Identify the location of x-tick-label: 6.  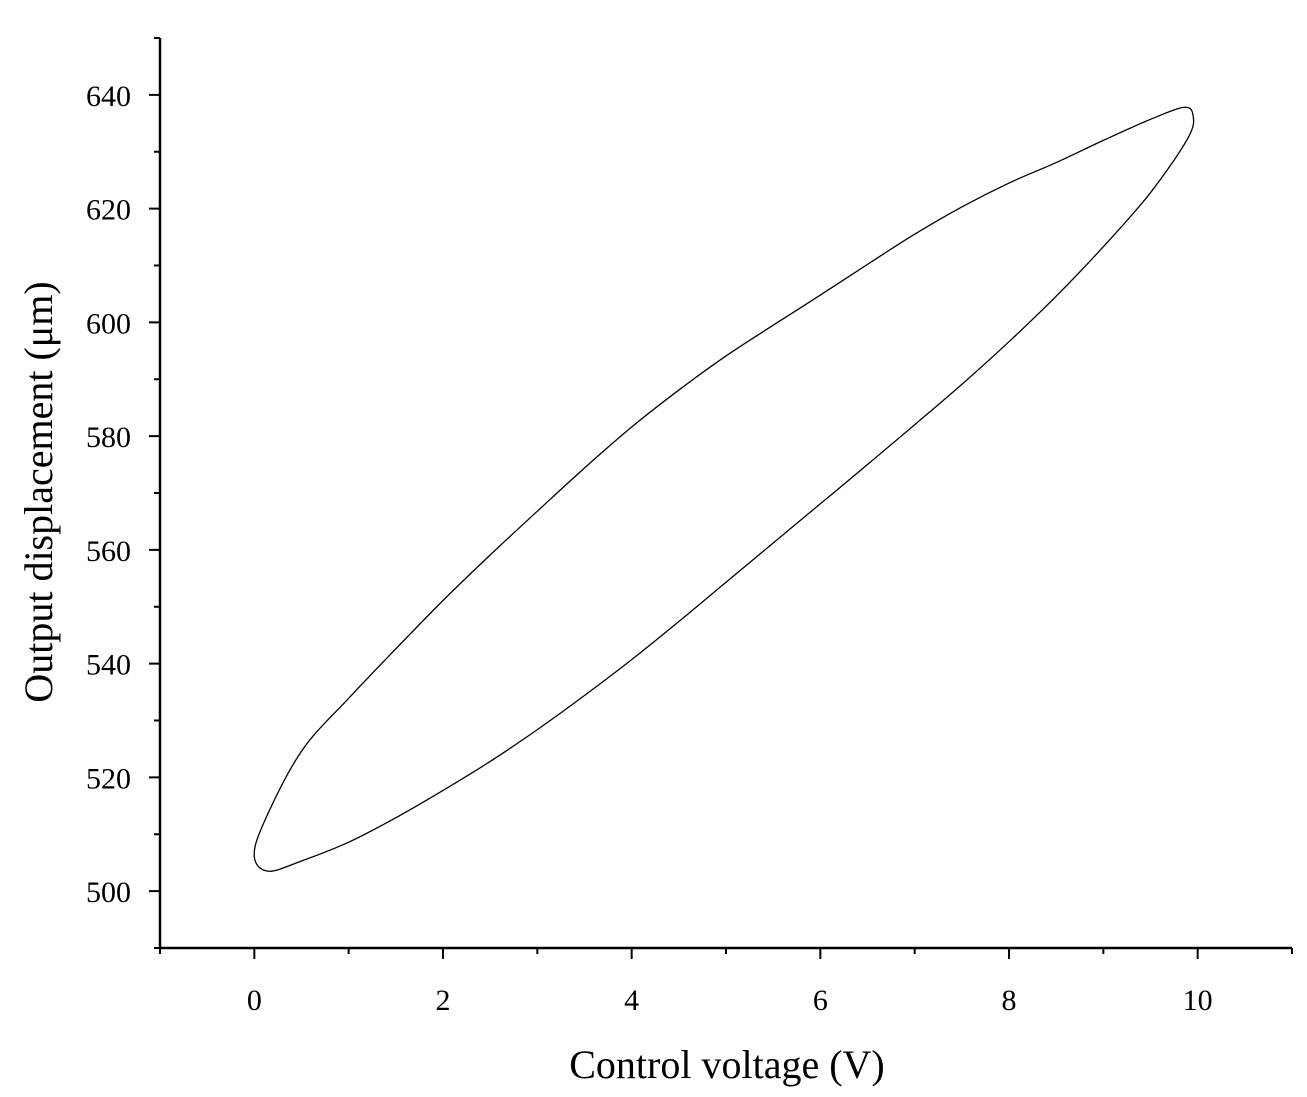
(820, 1000).